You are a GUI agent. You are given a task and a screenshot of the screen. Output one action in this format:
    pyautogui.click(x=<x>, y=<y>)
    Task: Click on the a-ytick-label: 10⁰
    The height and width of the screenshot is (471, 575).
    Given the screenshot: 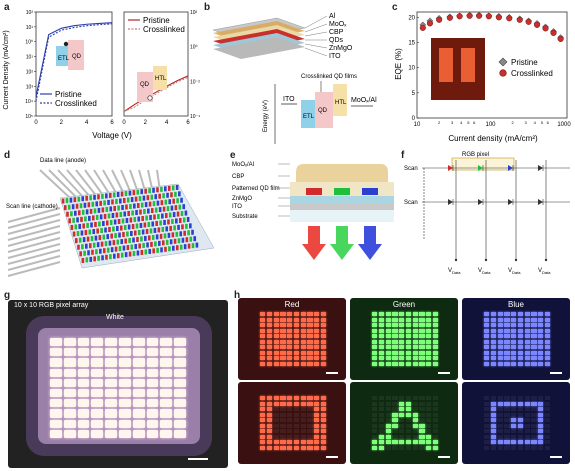 What is the action you would take?
    pyautogui.click(x=29, y=43)
    